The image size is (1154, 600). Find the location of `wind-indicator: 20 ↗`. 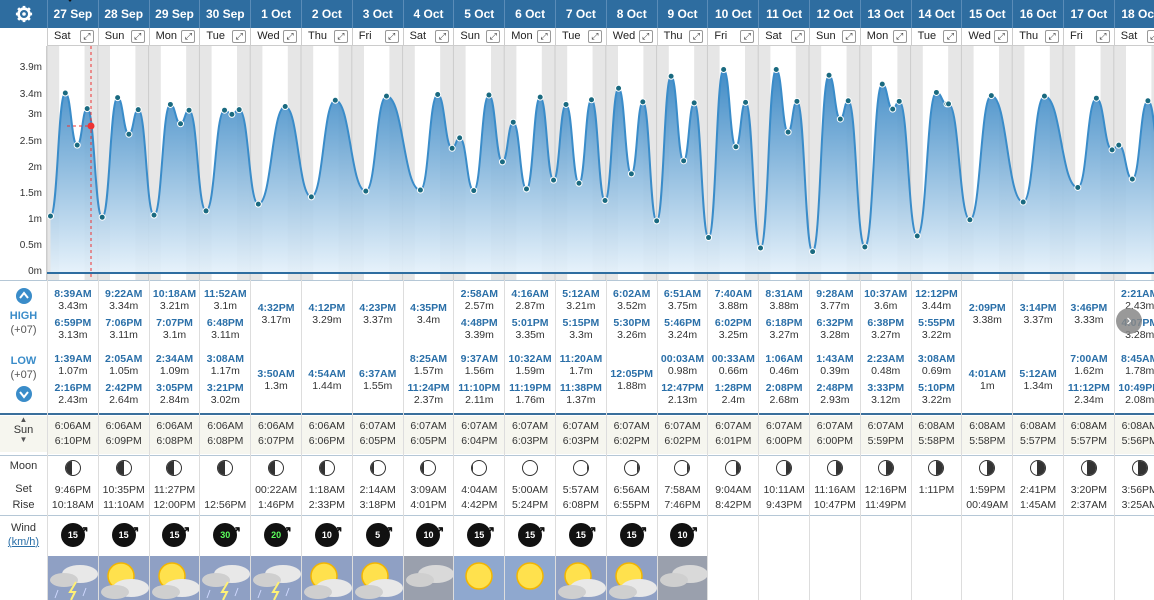

wind-indicator: 20 ↗ is located at coordinates (276, 535).